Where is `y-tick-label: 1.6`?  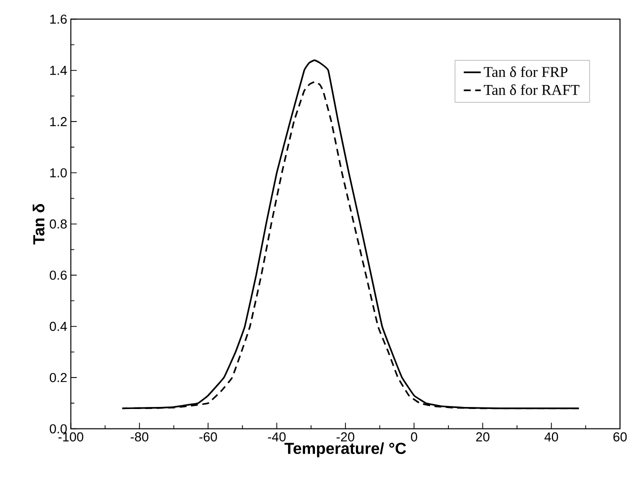 y-tick-label: 1.6 is located at coordinates (58, 19).